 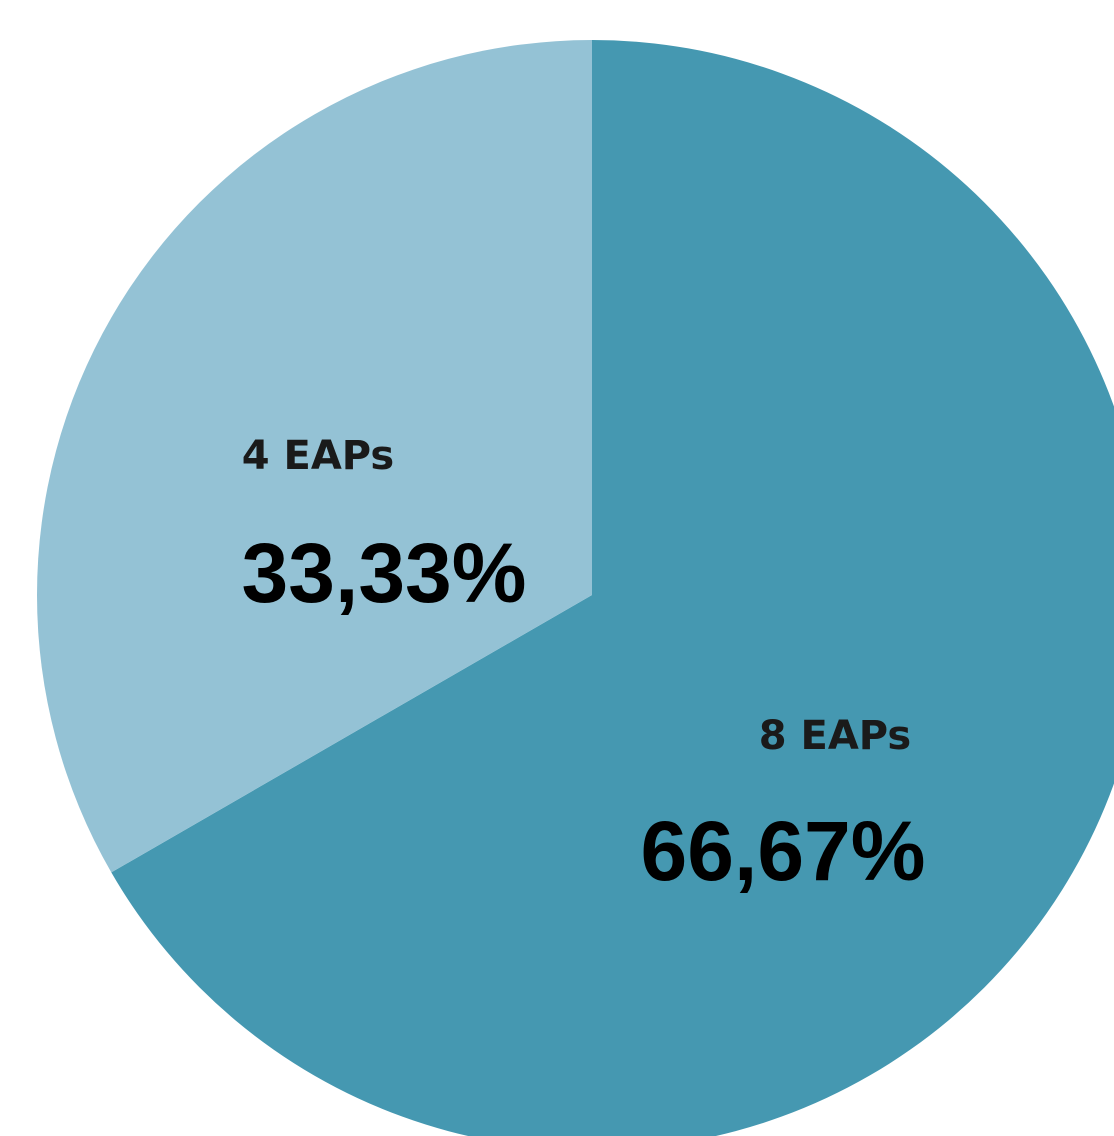 What do you see at coordinates (783, 851) in the screenshot?
I see `slice-percent-label: 66,67%` at bounding box center [783, 851].